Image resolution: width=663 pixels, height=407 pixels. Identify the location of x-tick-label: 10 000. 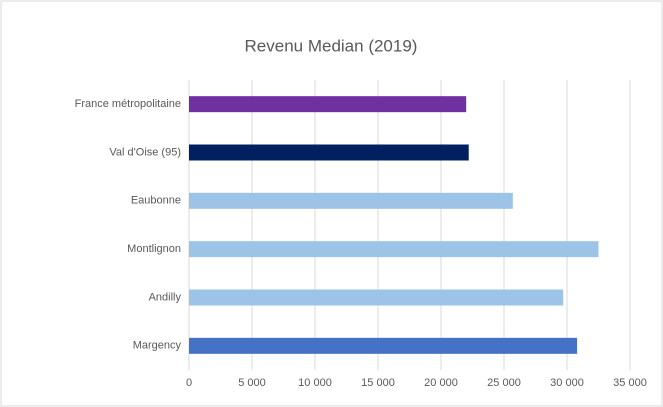
(315, 383).